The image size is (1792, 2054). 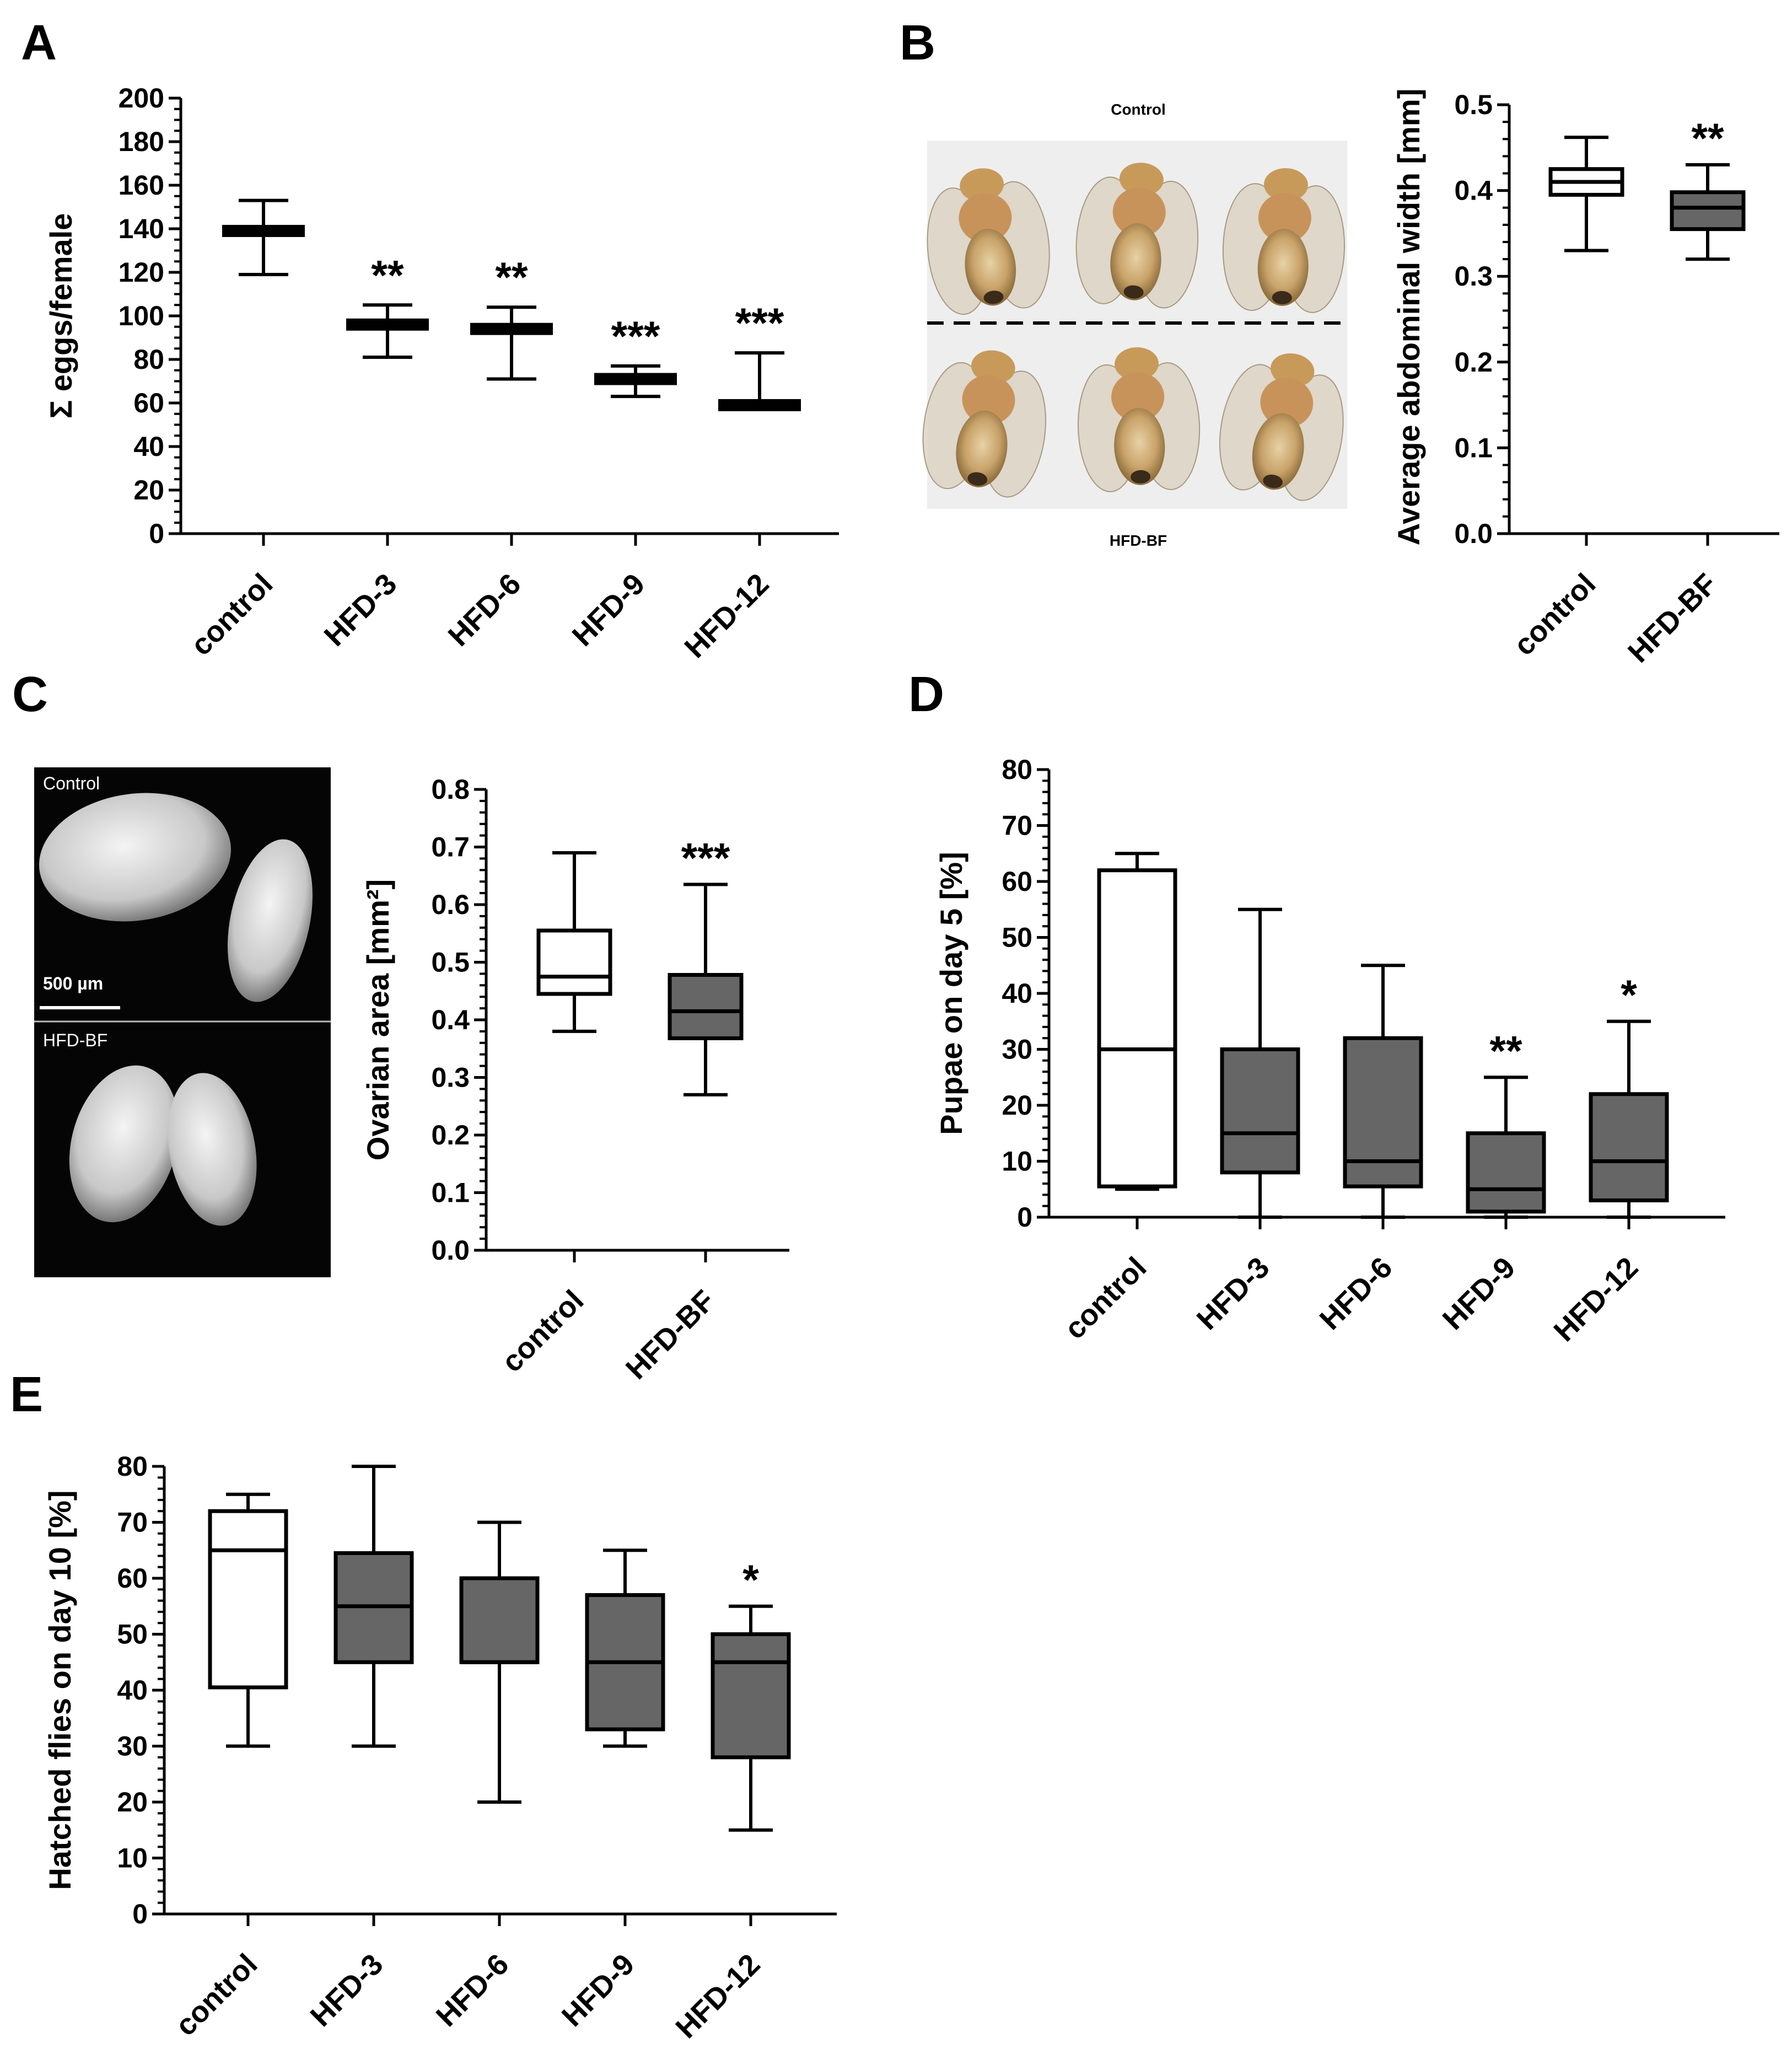 I want to click on panel-letter-d: D, so click(x=926, y=695).